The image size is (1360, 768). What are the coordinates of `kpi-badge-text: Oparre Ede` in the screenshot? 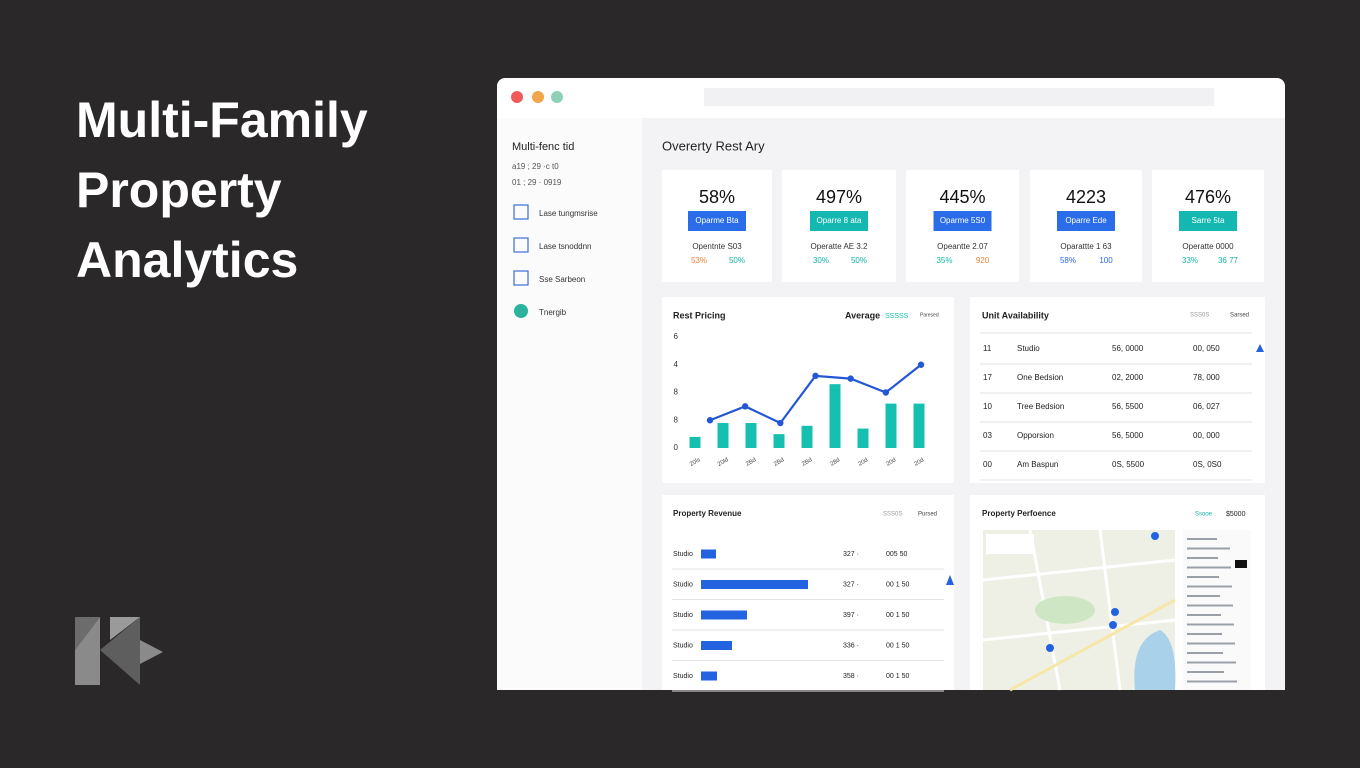 It's located at (1086, 220).